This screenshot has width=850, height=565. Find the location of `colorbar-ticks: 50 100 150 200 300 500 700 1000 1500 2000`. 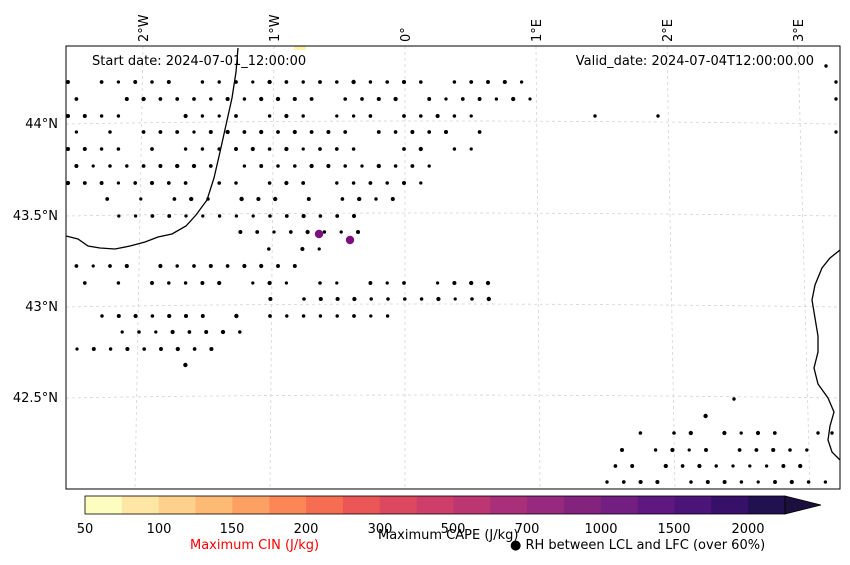

colorbar-ticks: 50 100 150 200 300 500 700 1000 1500 2000 is located at coordinates (421, 529).